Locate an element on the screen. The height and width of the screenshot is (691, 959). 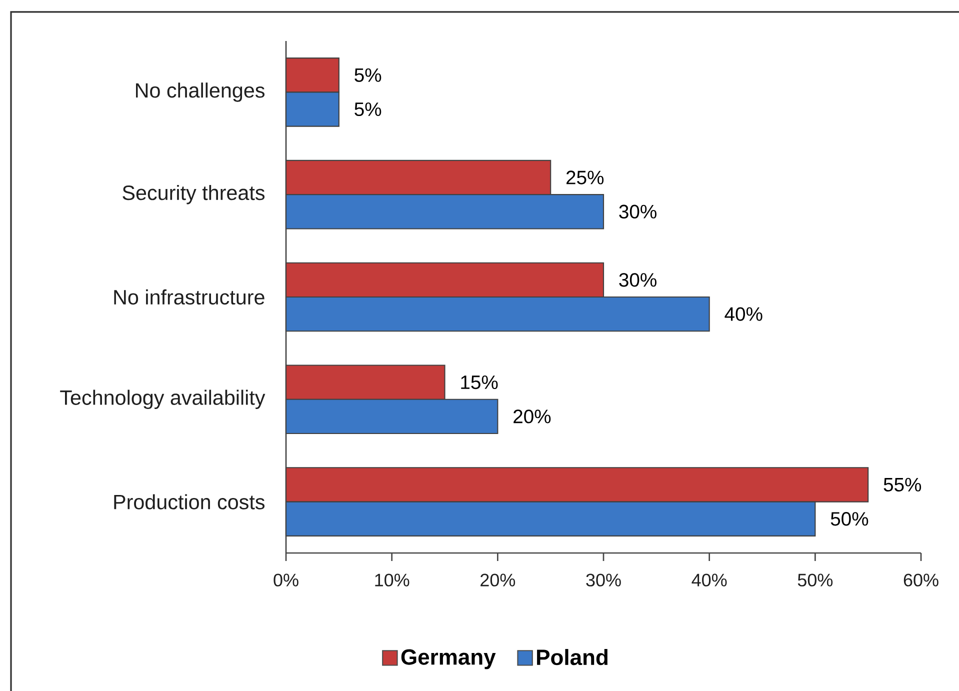
y-tick-label: Technology availability is located at coordinates (163, 400).